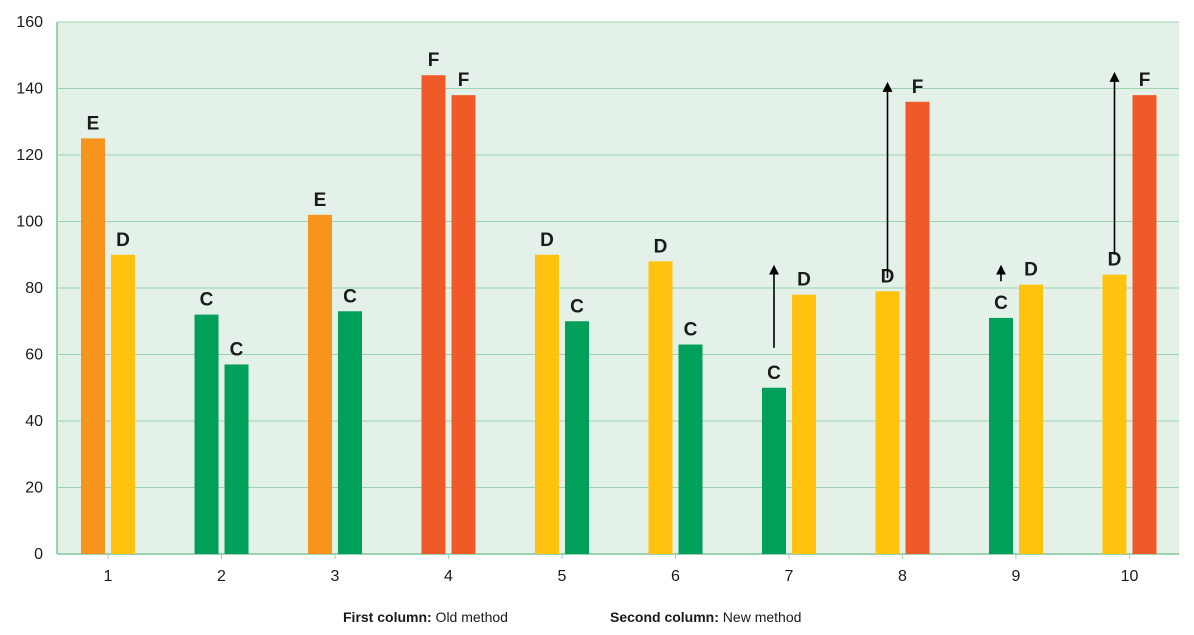  Describe the element at coordinates (1016, 576) in the screenshot. I see `x-tick-label: 9` at that location.